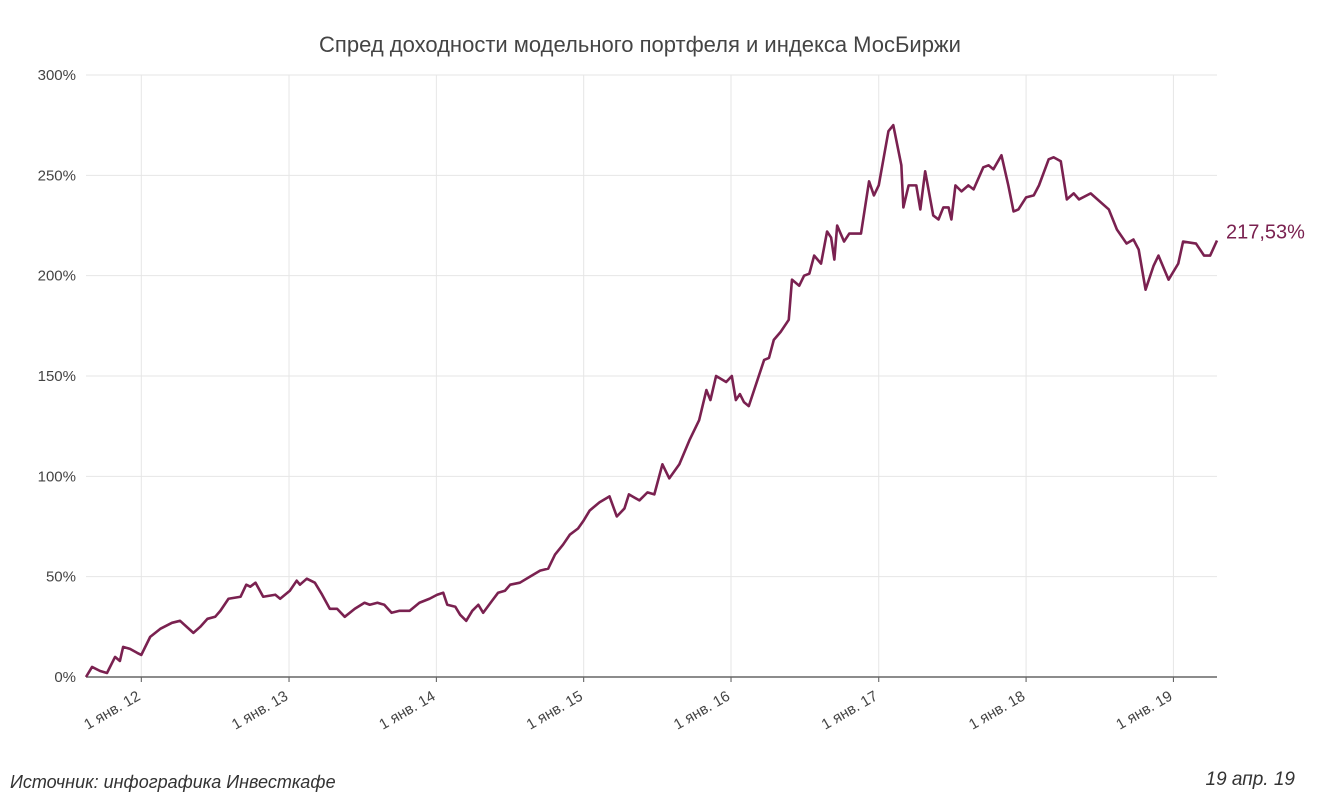 This screenshot has height=804, width=1321. I want to click on y-tick-label: 150%, so click(57, 376).